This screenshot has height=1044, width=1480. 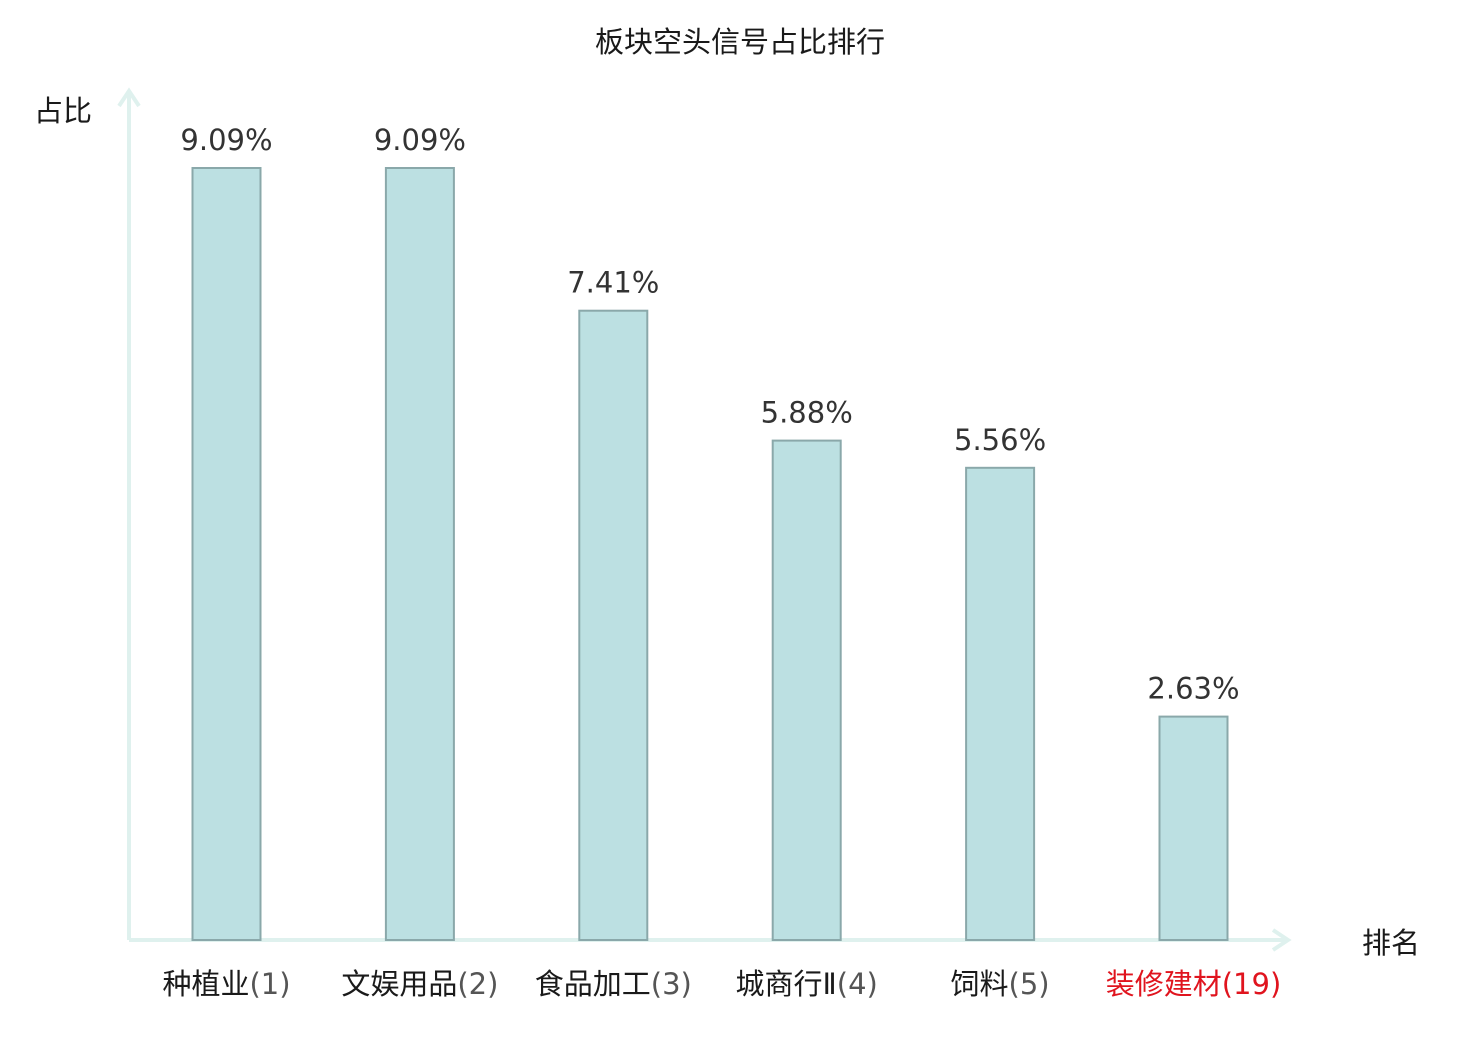 What do you see at coordinates (269, 984) in the screenshot?
I see `category-rank-1: (1)` at bounding box center [269, 984].